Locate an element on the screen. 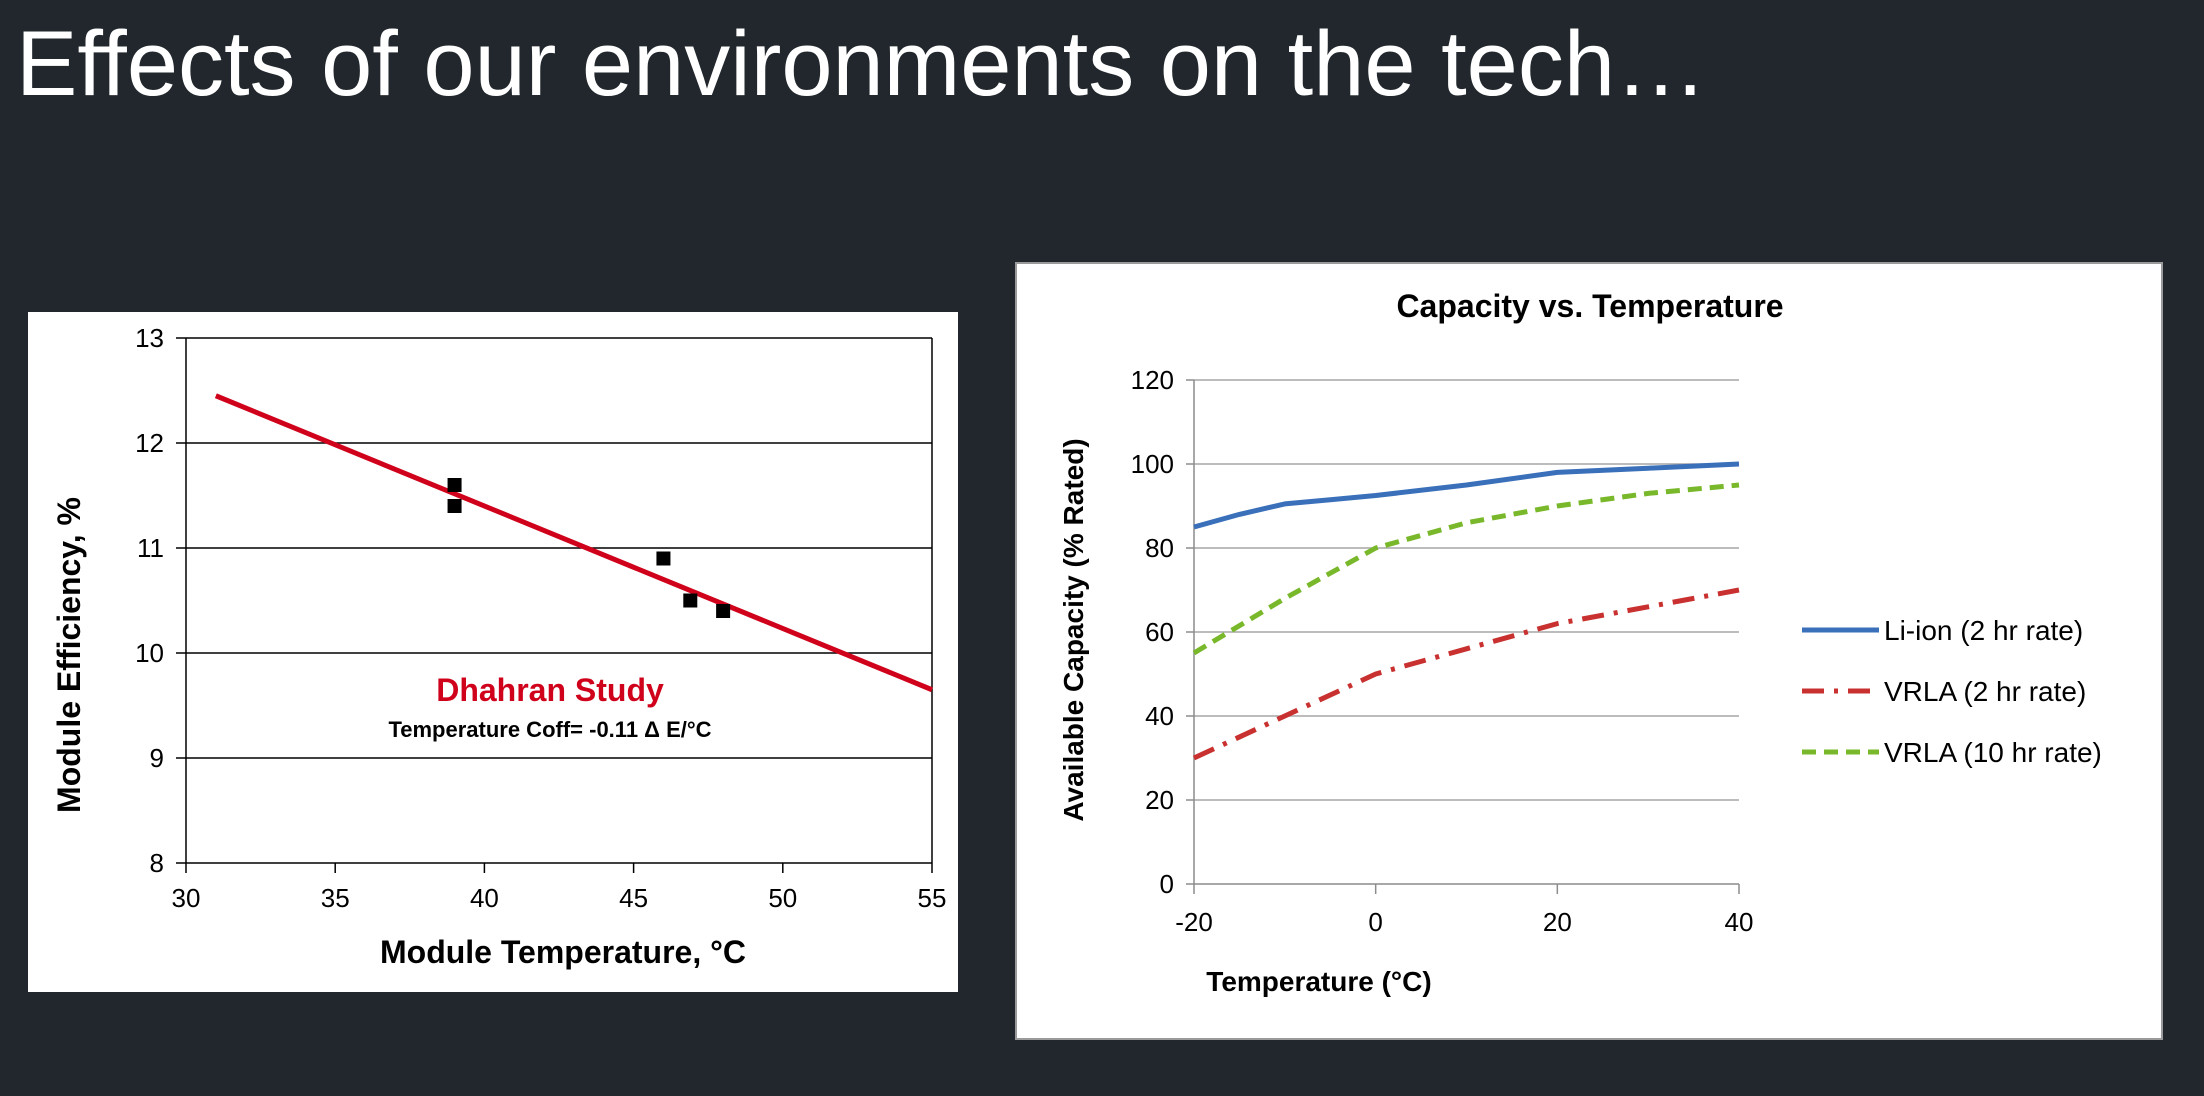 Image resolution: width=2204 pixels, height=1096 pixels. efficiency-trendline is located at coordinates (573, 543).